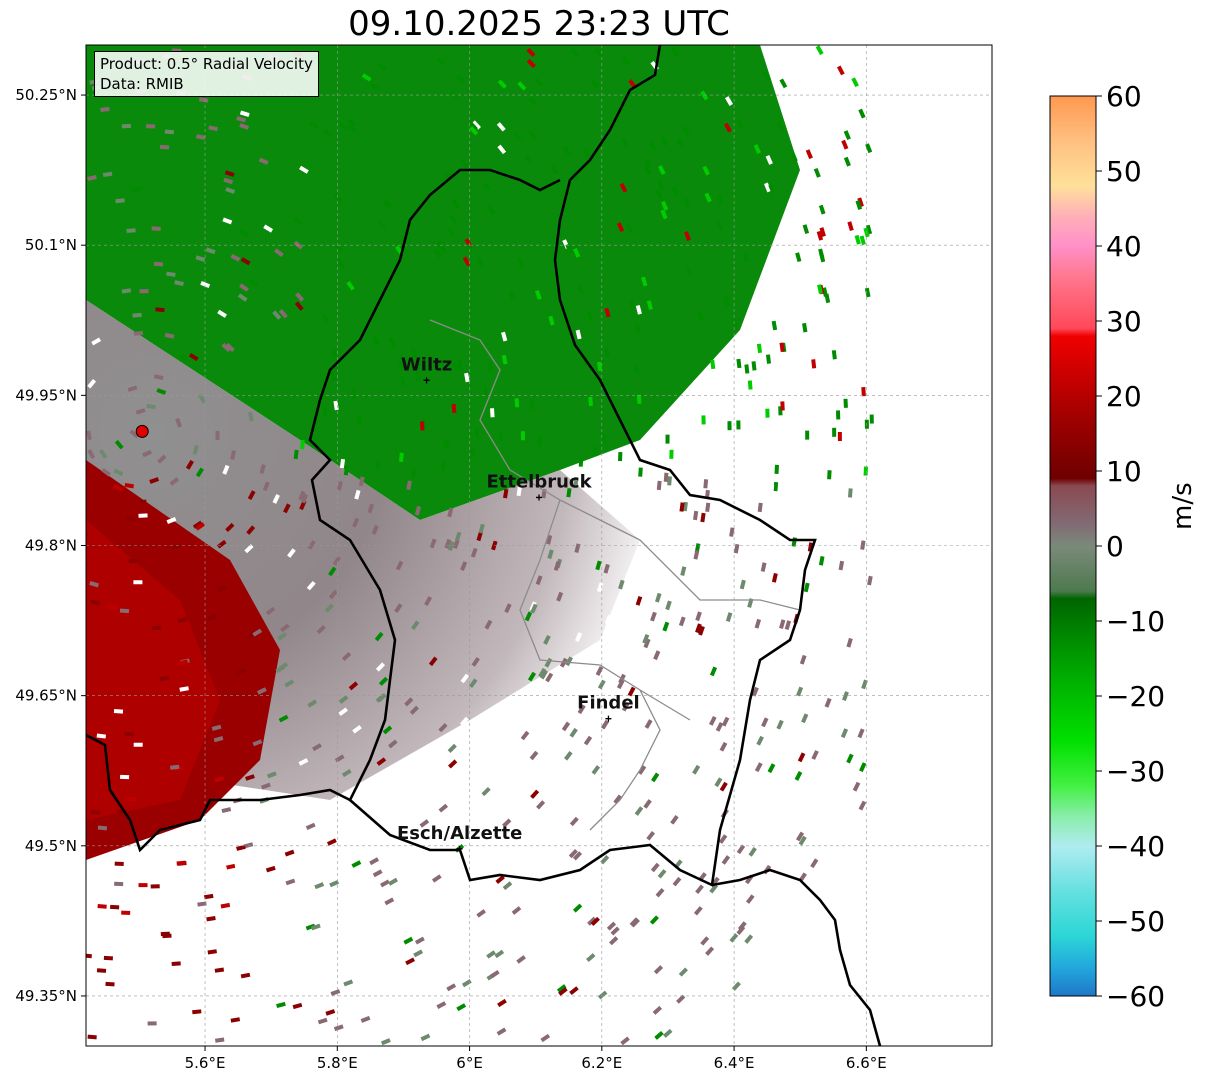 Image resolution: width=1207 pixels, height=1081 pixels. I want to click on y-tick-label: 50.25°N, so click(46, 95).